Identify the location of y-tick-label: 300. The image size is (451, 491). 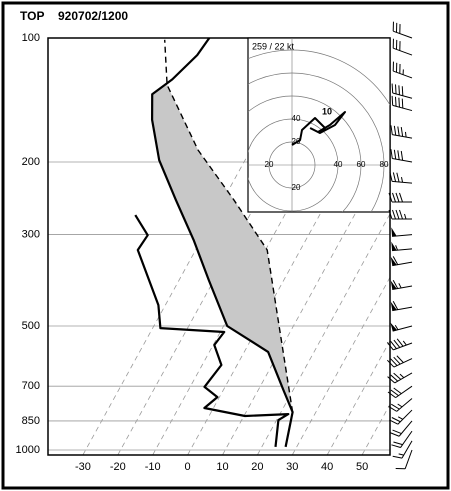
(31, 234).